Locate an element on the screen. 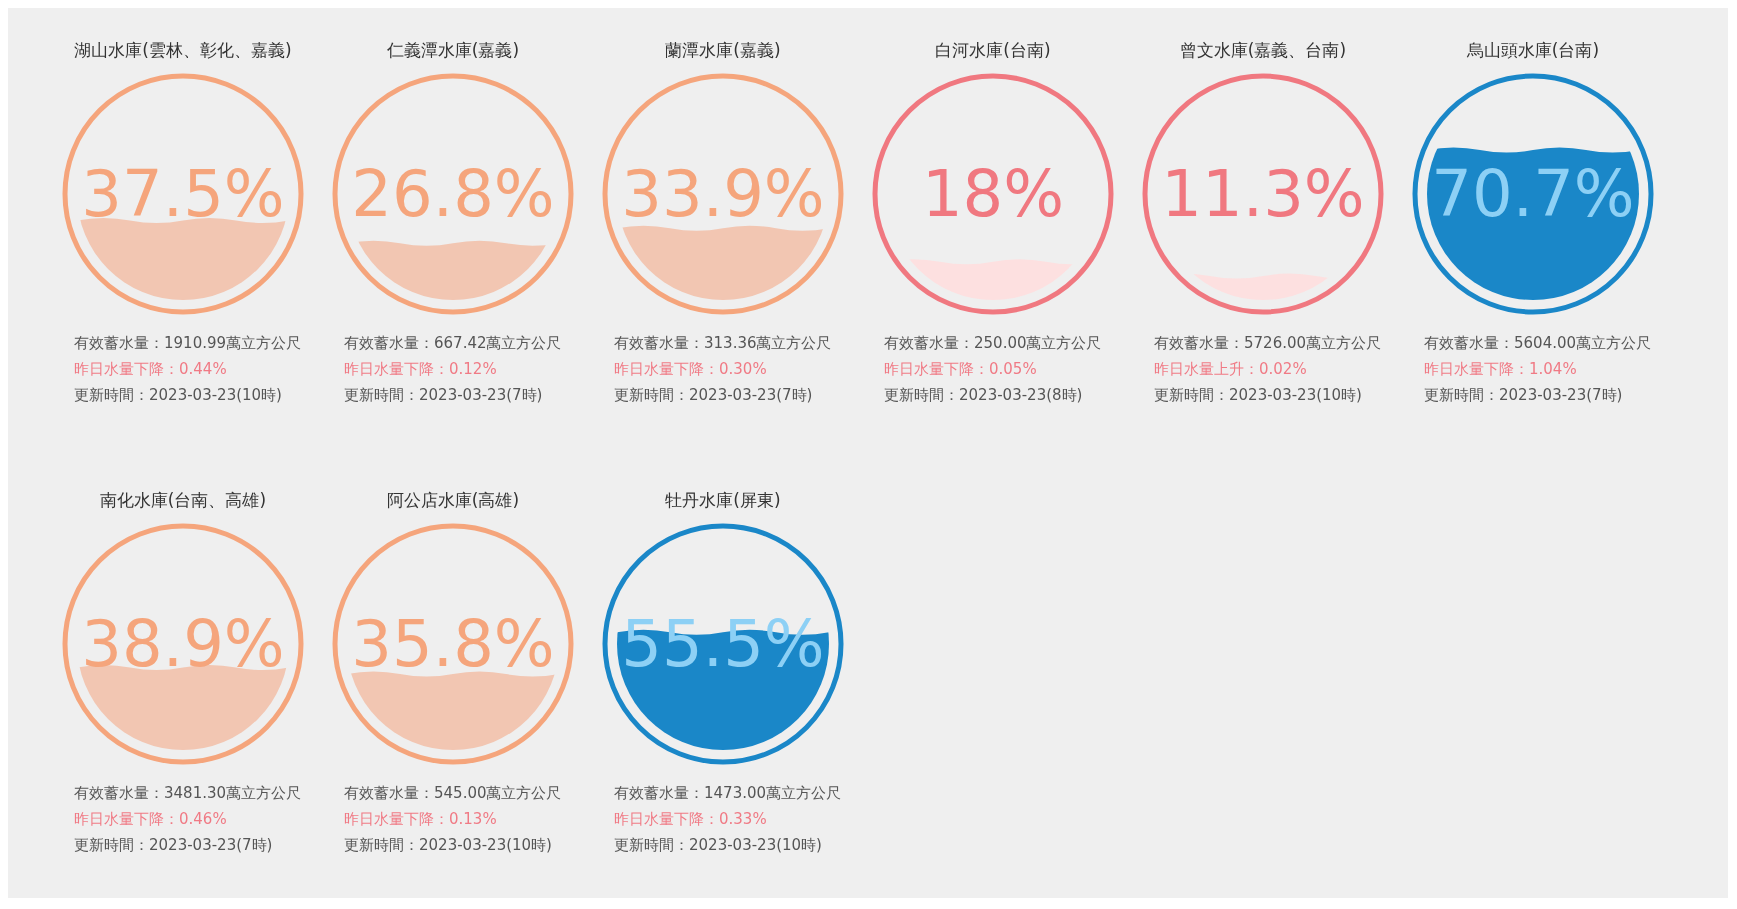  text: 昨日水量下降：0.05% is located at coordinates (961, 369).